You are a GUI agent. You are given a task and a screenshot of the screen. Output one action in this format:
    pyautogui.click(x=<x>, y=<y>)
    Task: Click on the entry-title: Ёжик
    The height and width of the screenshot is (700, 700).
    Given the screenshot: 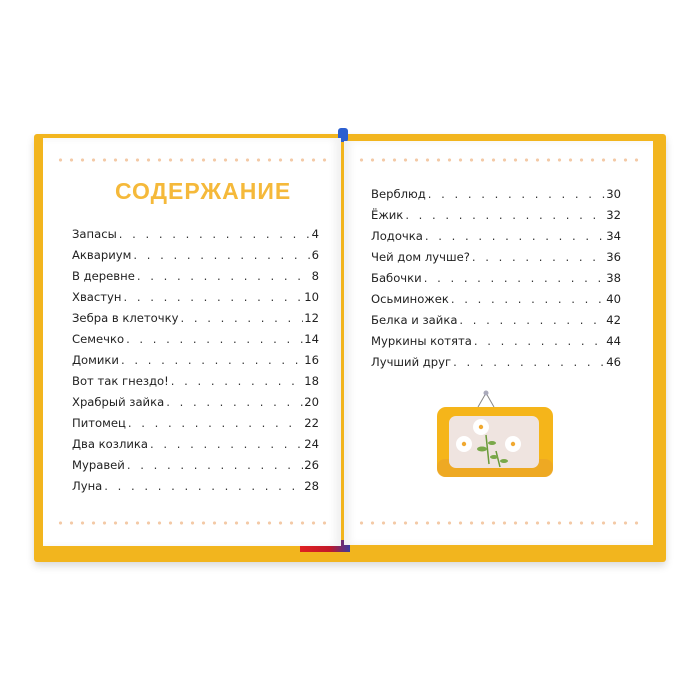 What is the action you would take?
    pyautogui.click(x=387, y=215)
    